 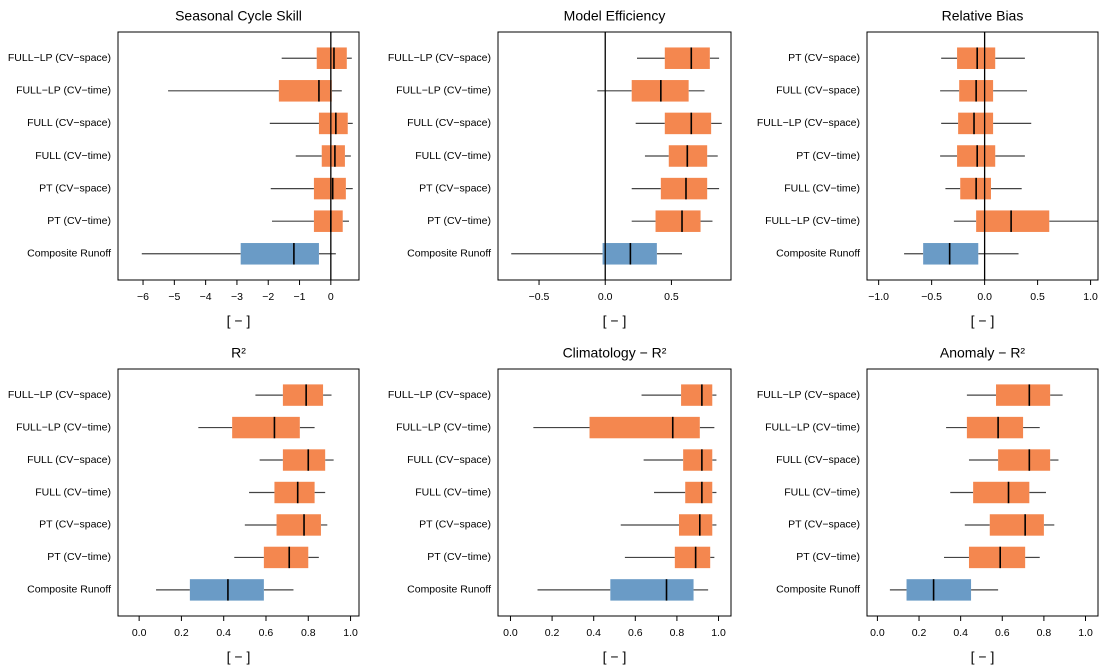 What do you see at coordinates (615, 16) in the screenshot?
I see `panel-title: Model Efficiency` at bounding box center [615, 16].